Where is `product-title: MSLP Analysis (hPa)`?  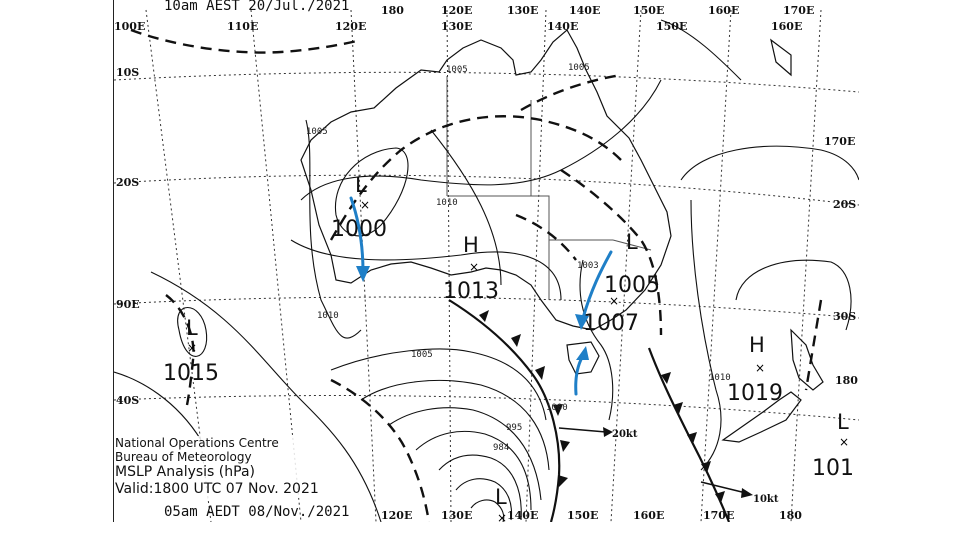 product-title: MSLP Analysis (hPa) is located at coordinates (185, 472).